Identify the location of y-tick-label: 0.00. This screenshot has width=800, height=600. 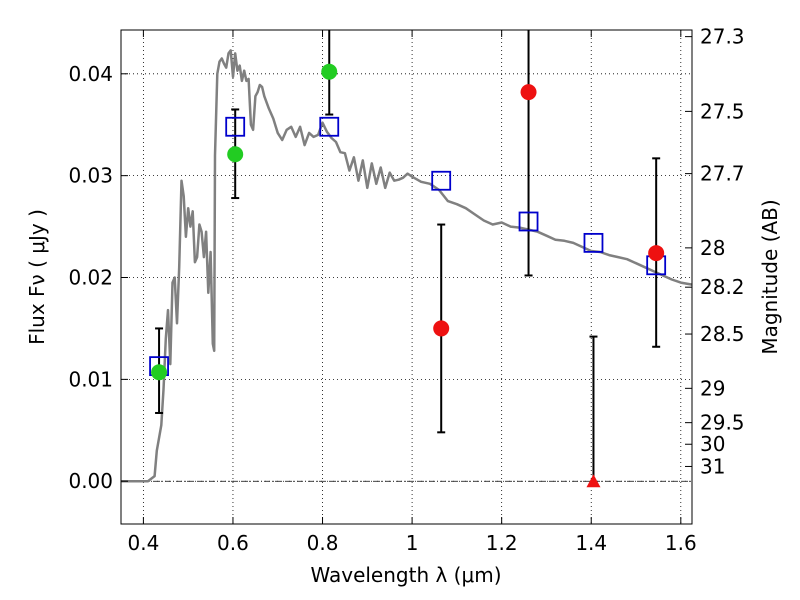
(90, 481).